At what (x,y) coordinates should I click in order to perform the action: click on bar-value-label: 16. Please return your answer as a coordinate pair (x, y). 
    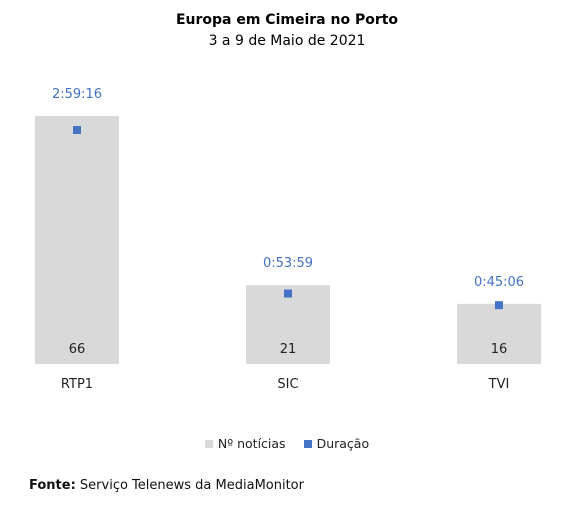
    Looking at the image, I should click on (499, 349).